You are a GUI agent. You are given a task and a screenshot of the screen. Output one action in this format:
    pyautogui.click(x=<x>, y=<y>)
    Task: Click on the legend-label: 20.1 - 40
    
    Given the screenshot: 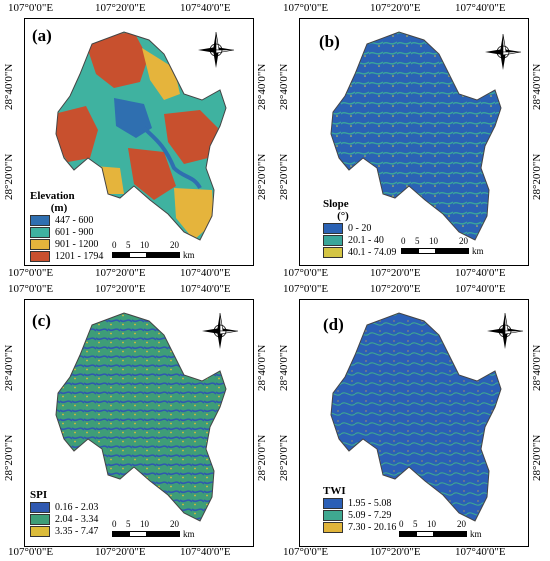 What is the action you would take?
    pyautogui.click(x=366, y=240)
    